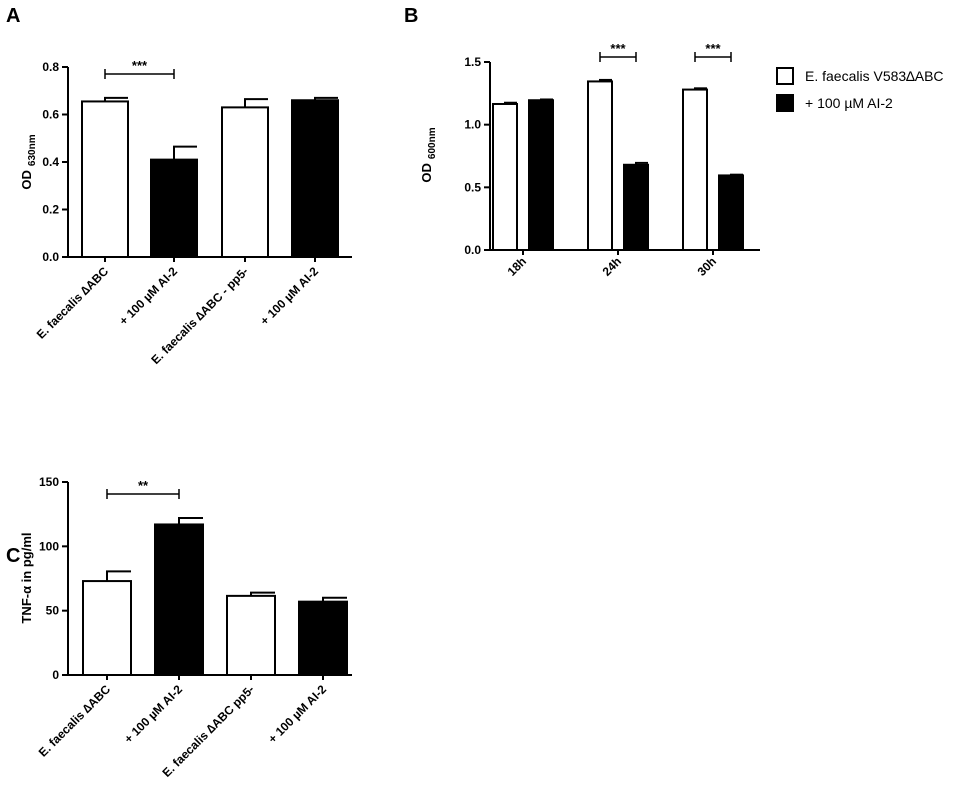 The width and height of the screenshot is (959, 800). Describe the element at coordinates (13, 16) in the screenshot. I see `panel-letter: A` at that location.